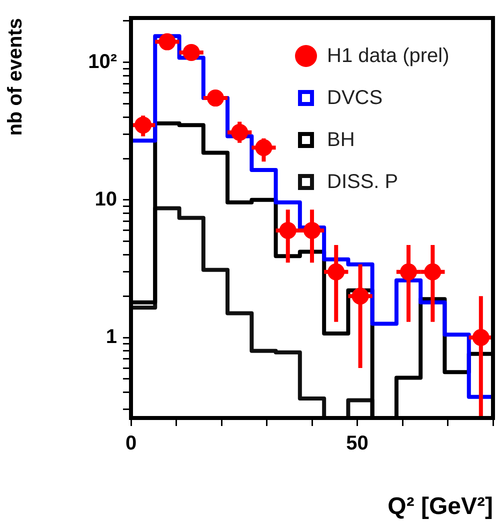 This screenshot has height=526, width=504. I want to click on legend-label: H1 data (prel), so click(388, 56).